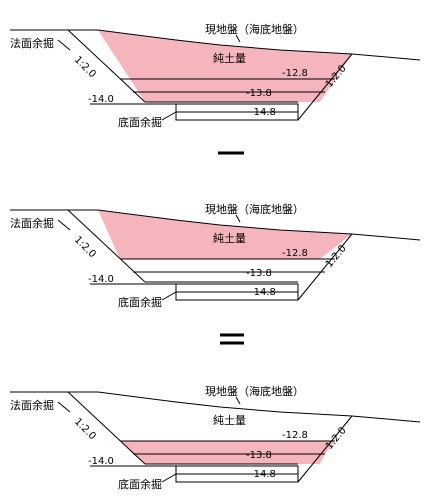  What do you see at coordinates (295, 73) in the screenshot?
I see `panel-1-level-a: -12.8` at bounding box center [295, 73].